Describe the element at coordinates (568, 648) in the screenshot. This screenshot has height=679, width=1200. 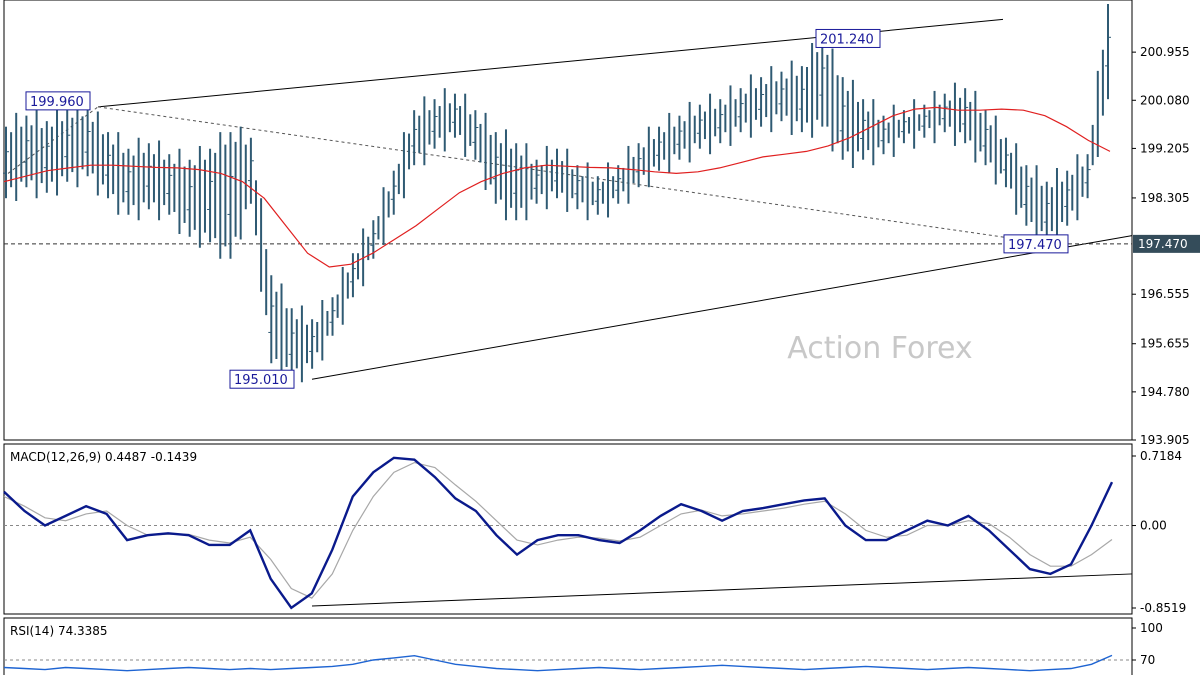
I see `rsi-pane` at that location.